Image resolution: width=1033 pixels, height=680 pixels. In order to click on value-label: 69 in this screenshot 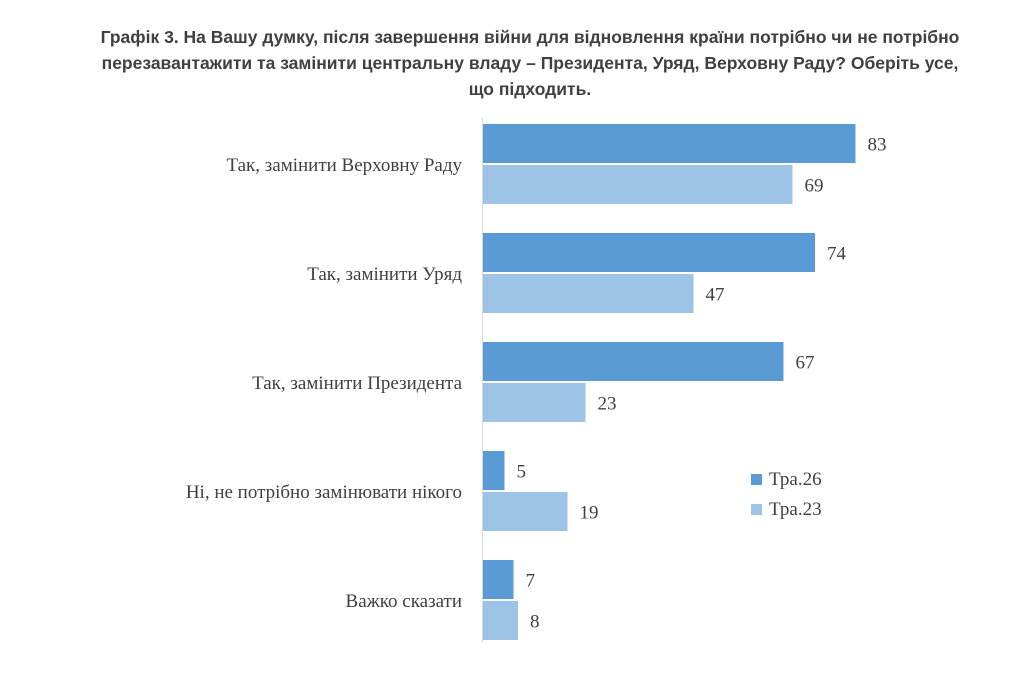, I will do `click(814, 186)`.